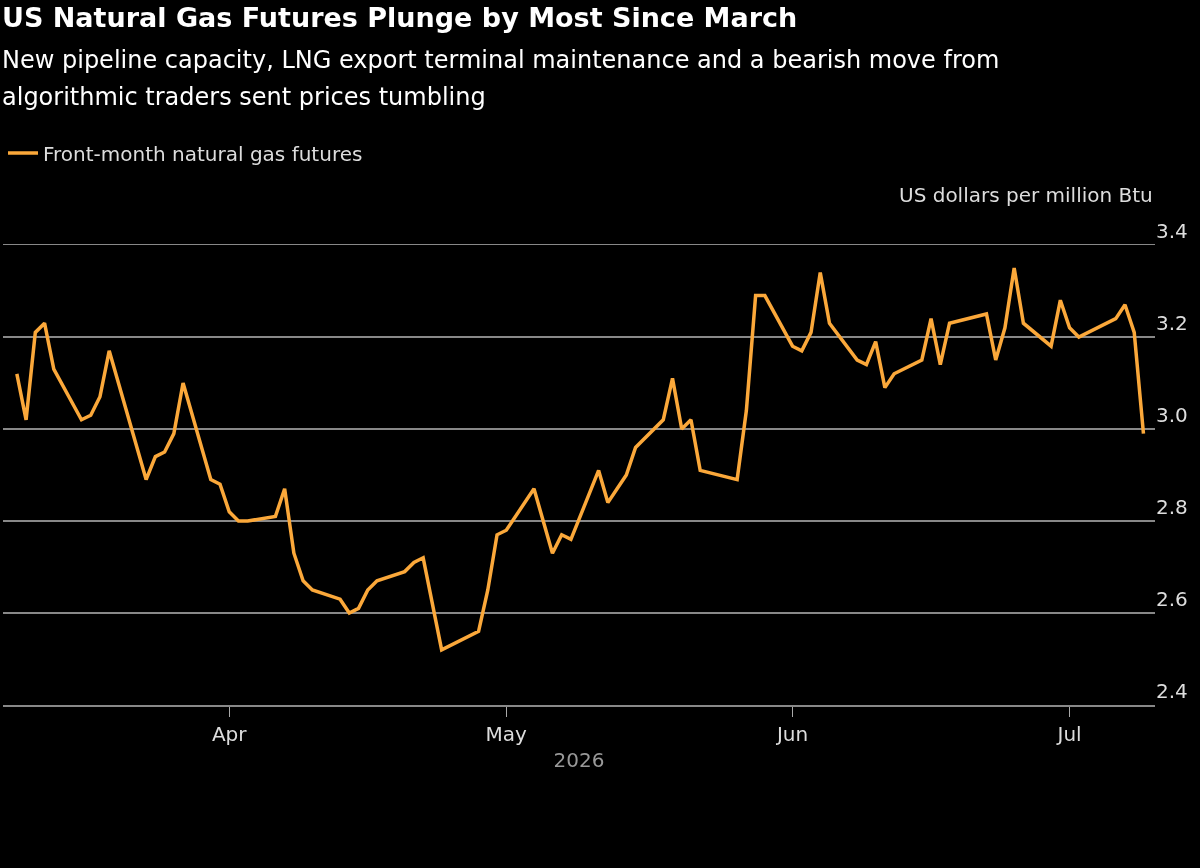  I want to click on y-tick-label: 2.8, so click(1172, 507).